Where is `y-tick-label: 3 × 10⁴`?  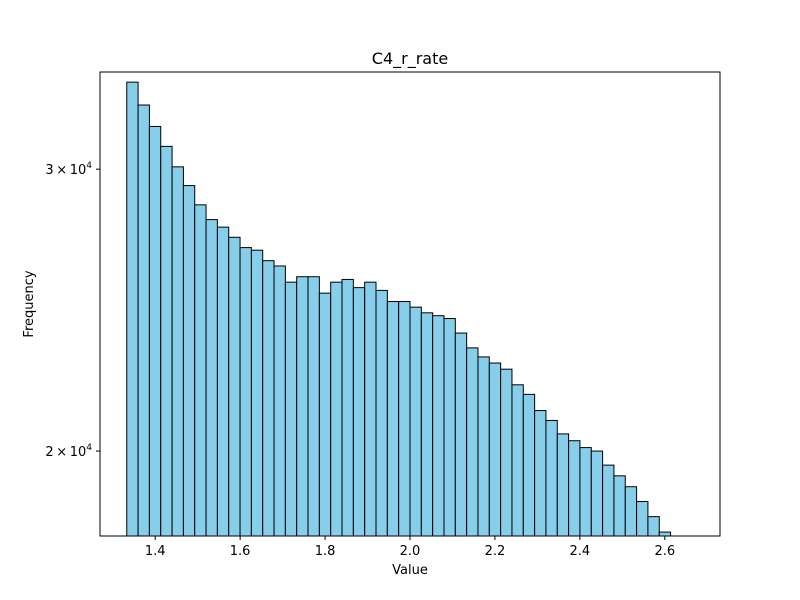 y-tick-label: 3 × 10⁴ is located at coordinates (68, 169).